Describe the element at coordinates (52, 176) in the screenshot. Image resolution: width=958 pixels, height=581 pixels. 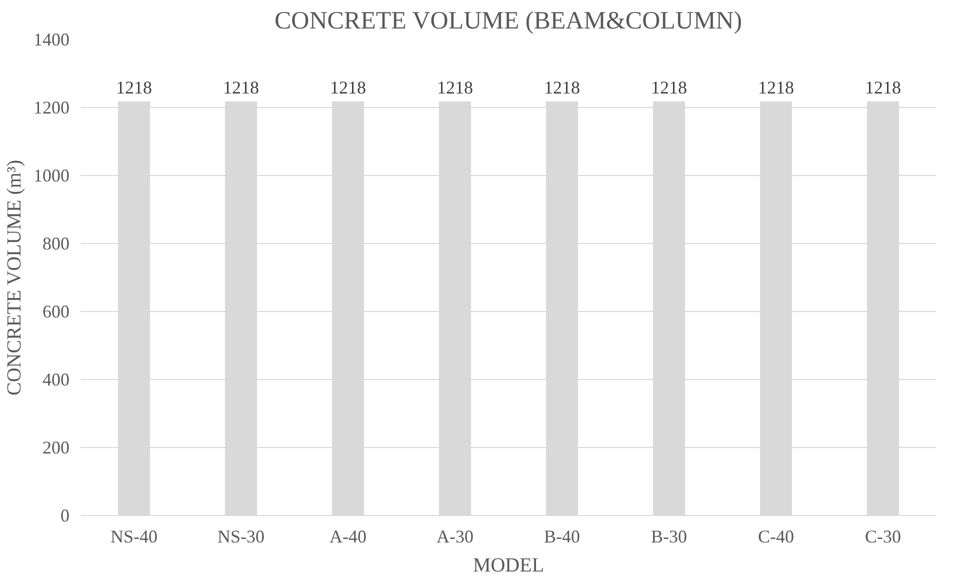
I see `y-tick-label: 1000` at that location.